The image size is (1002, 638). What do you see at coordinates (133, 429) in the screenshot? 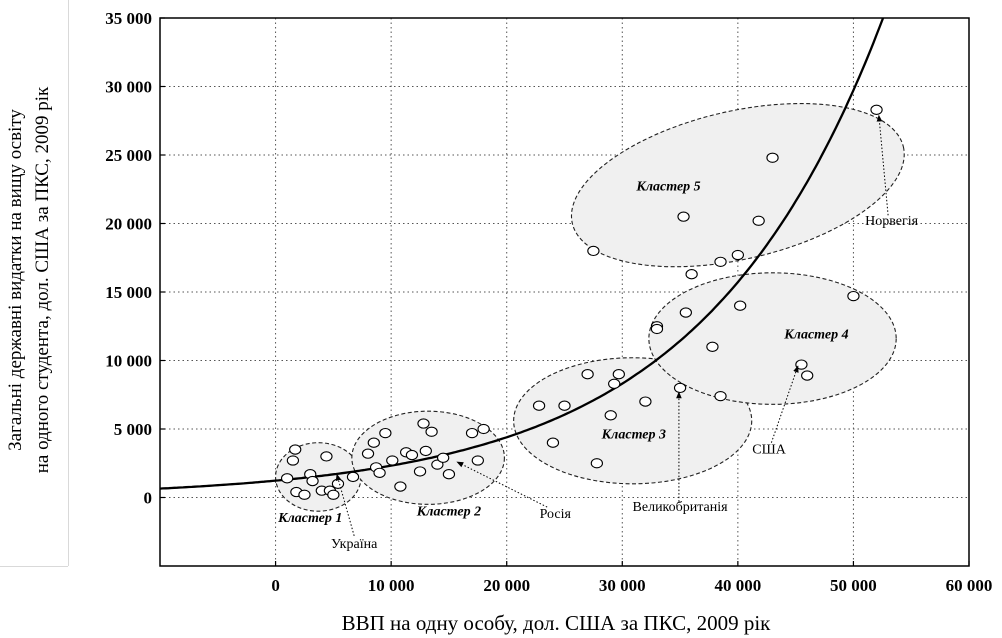
I see `y-tick-label: 5 000` at bounding box center [133, 429].